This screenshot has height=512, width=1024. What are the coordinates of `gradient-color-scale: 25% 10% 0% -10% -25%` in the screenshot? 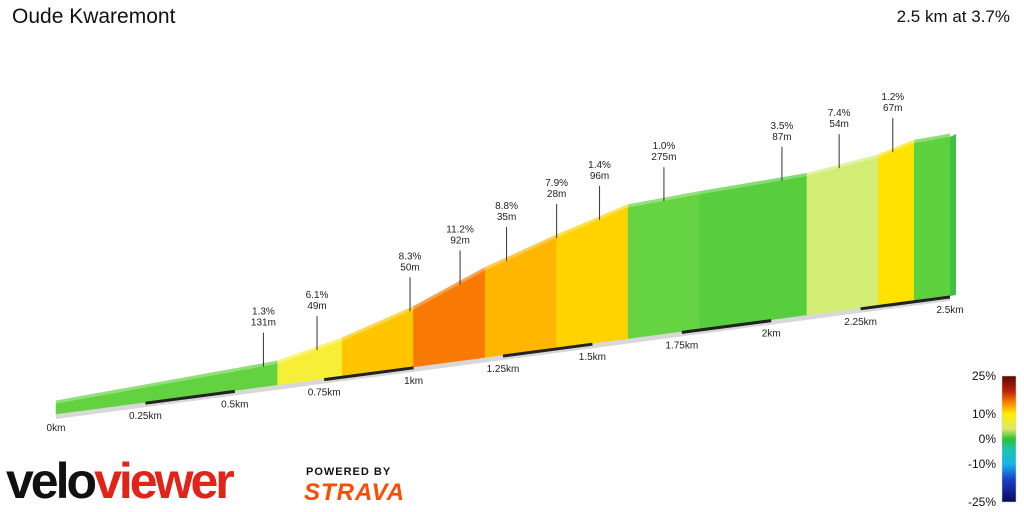 It's located at (992, 439).